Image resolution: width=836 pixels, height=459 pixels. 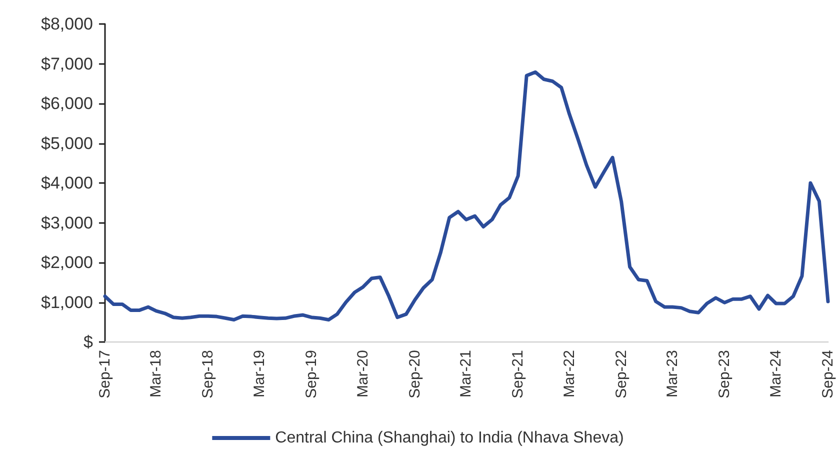 I want to click on x-tick-label: Sep-21, so click(x=518, y=374).